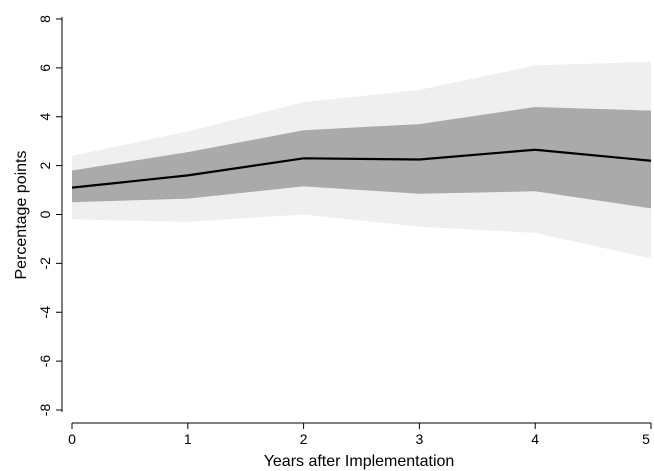 This screenshot has height=471, width=654. Describe the element at coordinates (45, 361) in the screenshot. I see `y-tick-label: -6` at that location.